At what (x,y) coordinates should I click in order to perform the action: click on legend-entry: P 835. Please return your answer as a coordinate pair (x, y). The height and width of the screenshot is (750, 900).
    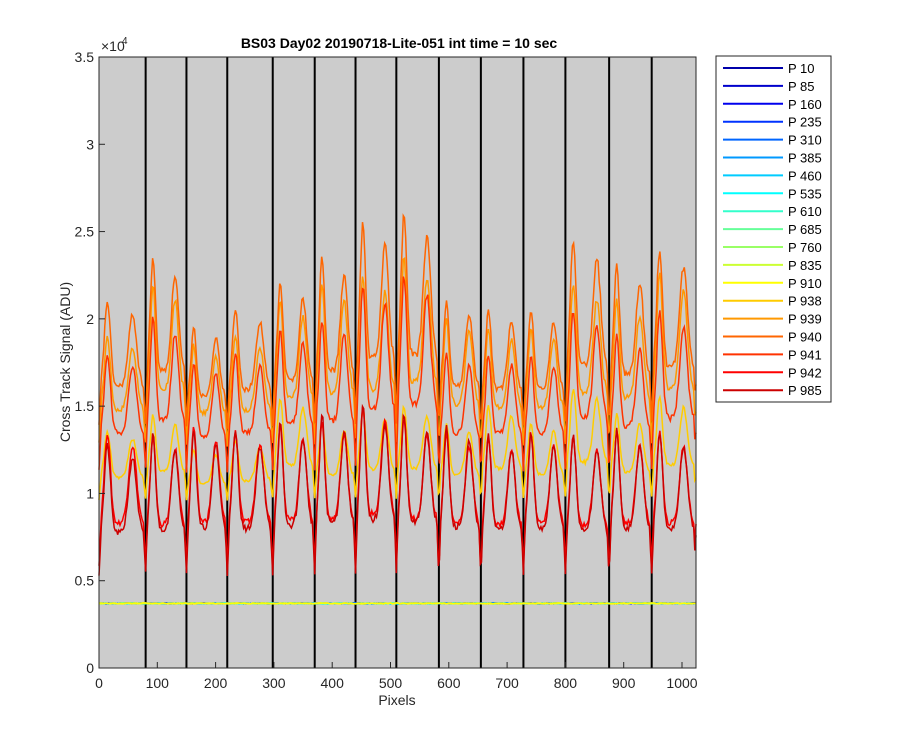
    Looking at the image, I should click on (805, 265).